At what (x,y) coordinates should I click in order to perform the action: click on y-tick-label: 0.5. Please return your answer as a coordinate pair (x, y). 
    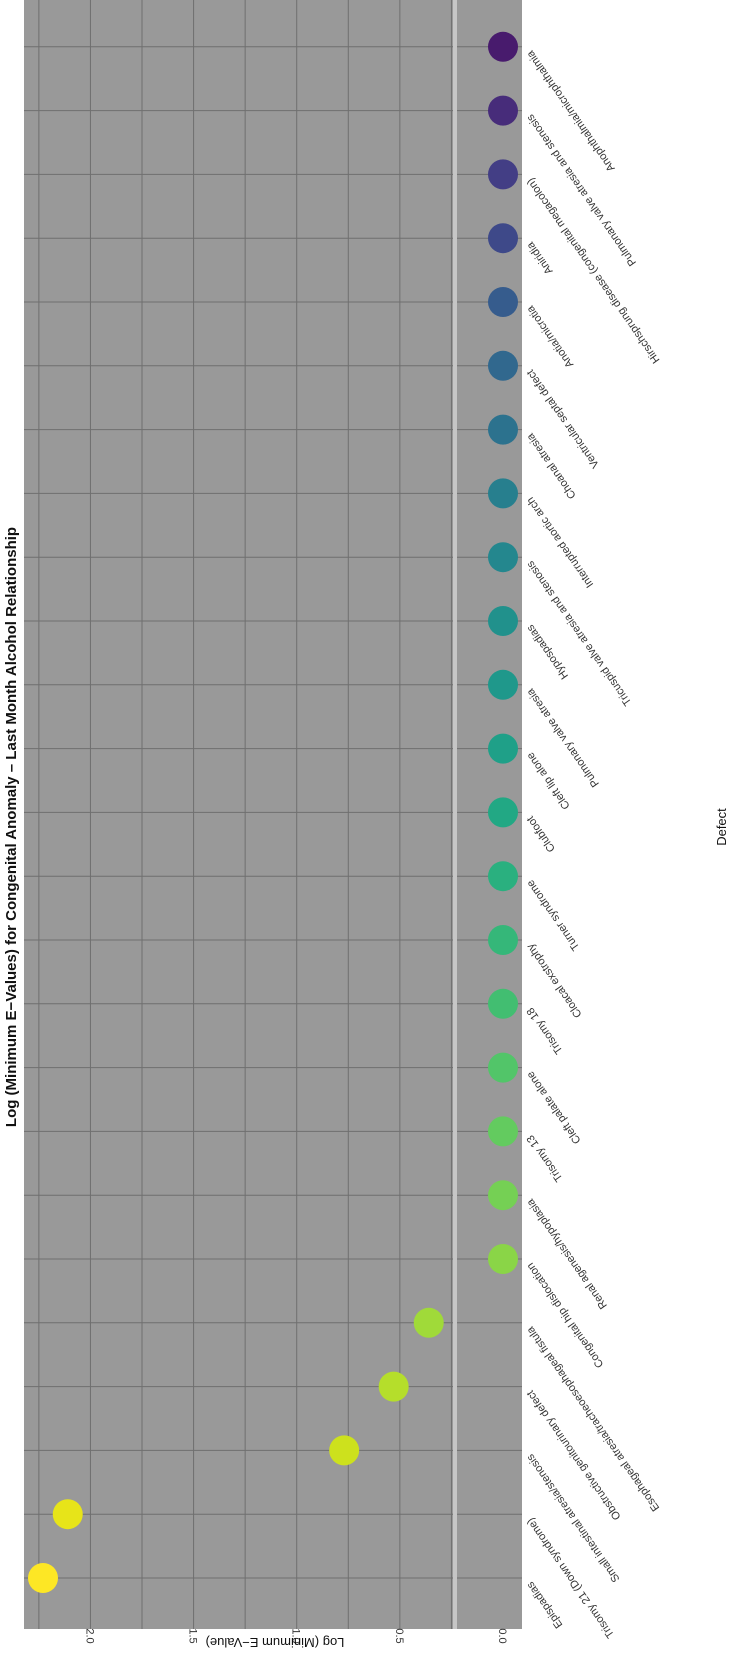
    Looking at the image, I should click on (399, 1635).